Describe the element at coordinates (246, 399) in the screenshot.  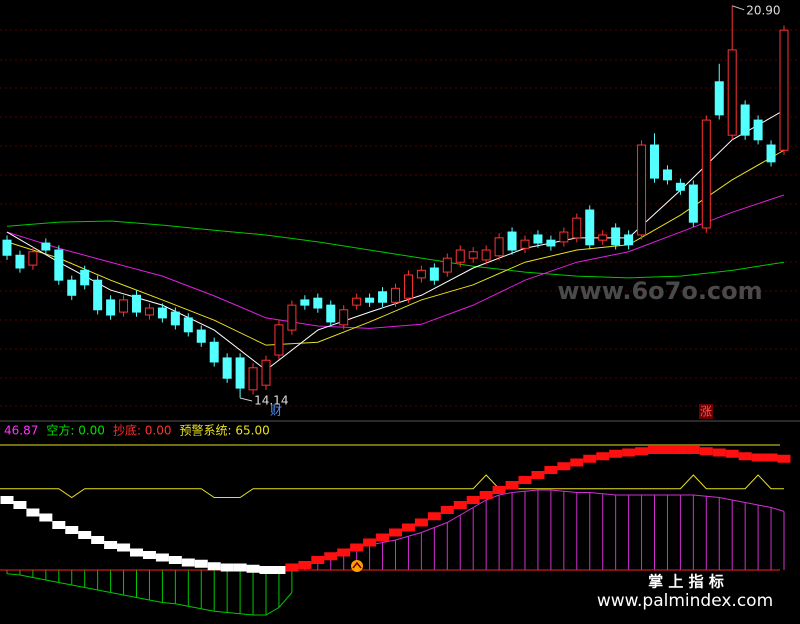
I see `annotation-leader` at that location.